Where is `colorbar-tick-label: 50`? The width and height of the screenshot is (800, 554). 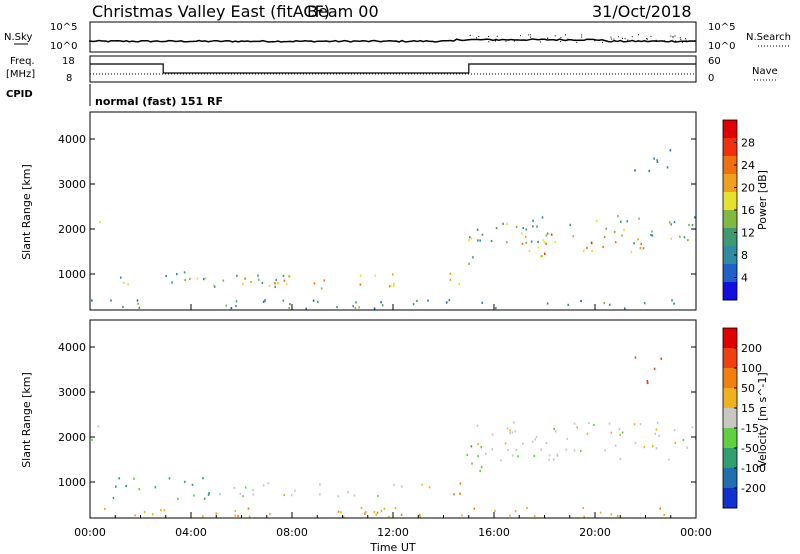 colorbar-tick-label: 50 is located at coordinates (748, 388).